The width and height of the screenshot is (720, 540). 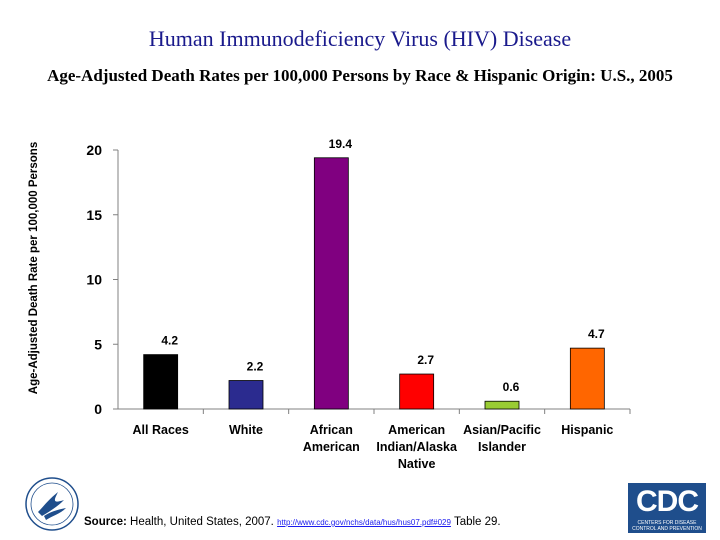 What do you see at coordinates (105, 522) in the screenshot?
I see `source-label: Source:` at bounding box center [105, 522].